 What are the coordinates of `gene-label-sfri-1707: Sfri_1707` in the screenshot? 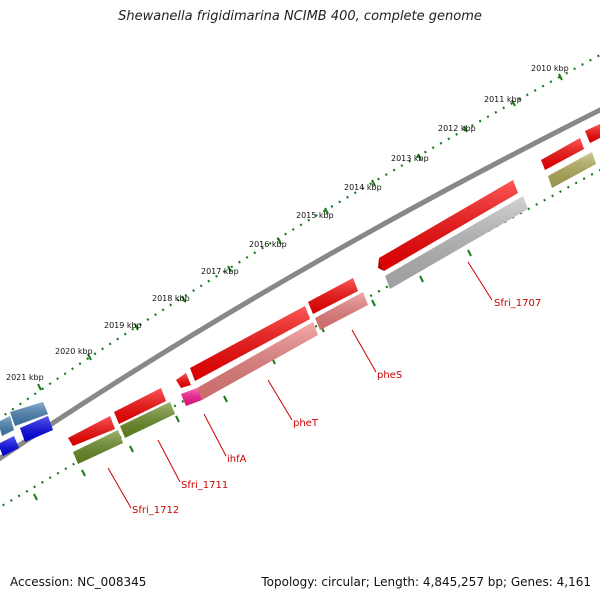 It's located at (517, 303).